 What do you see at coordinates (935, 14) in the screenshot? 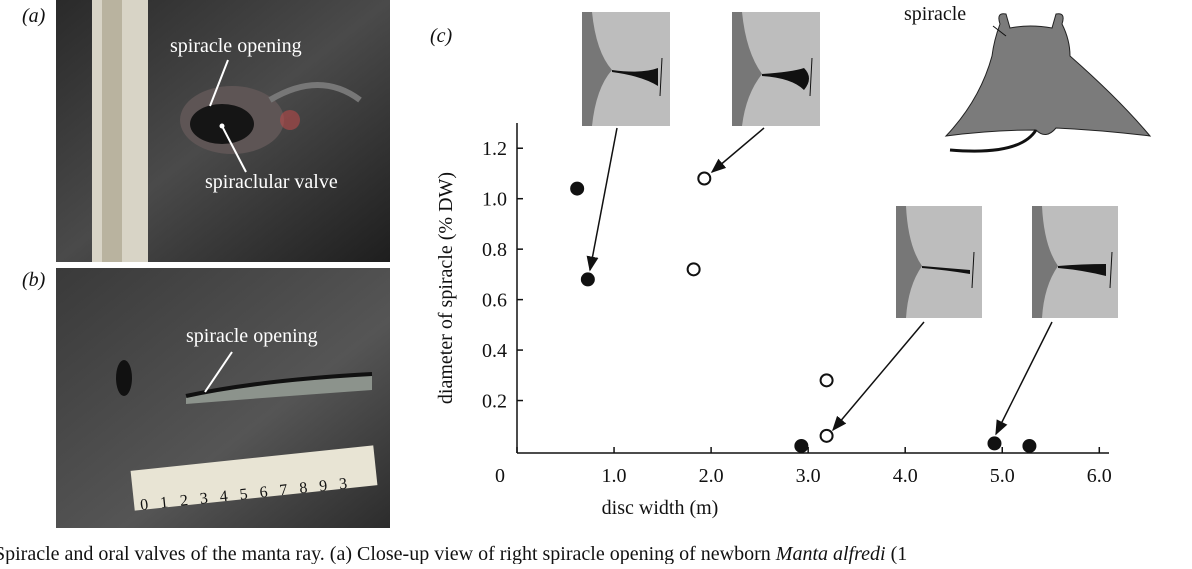
I see `annotation: spiracle` at bounding box center [935, 14].